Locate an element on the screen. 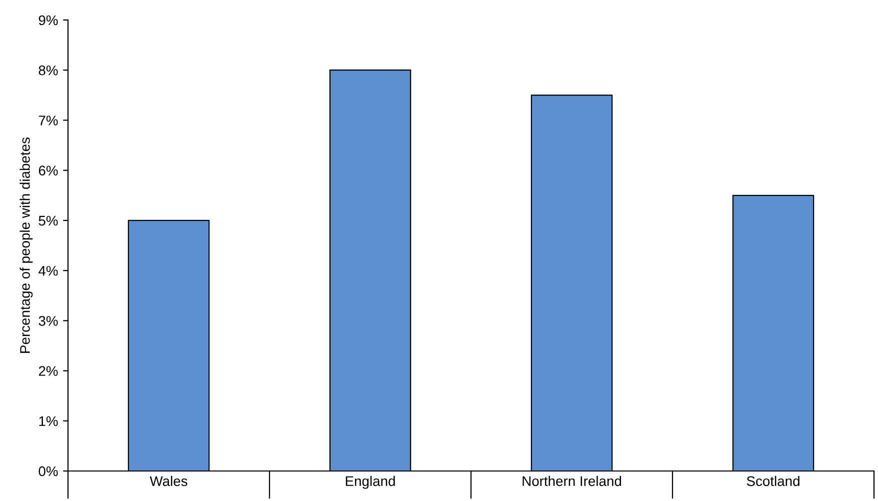  x-tick-label: England is located at coordinates (370, 482).